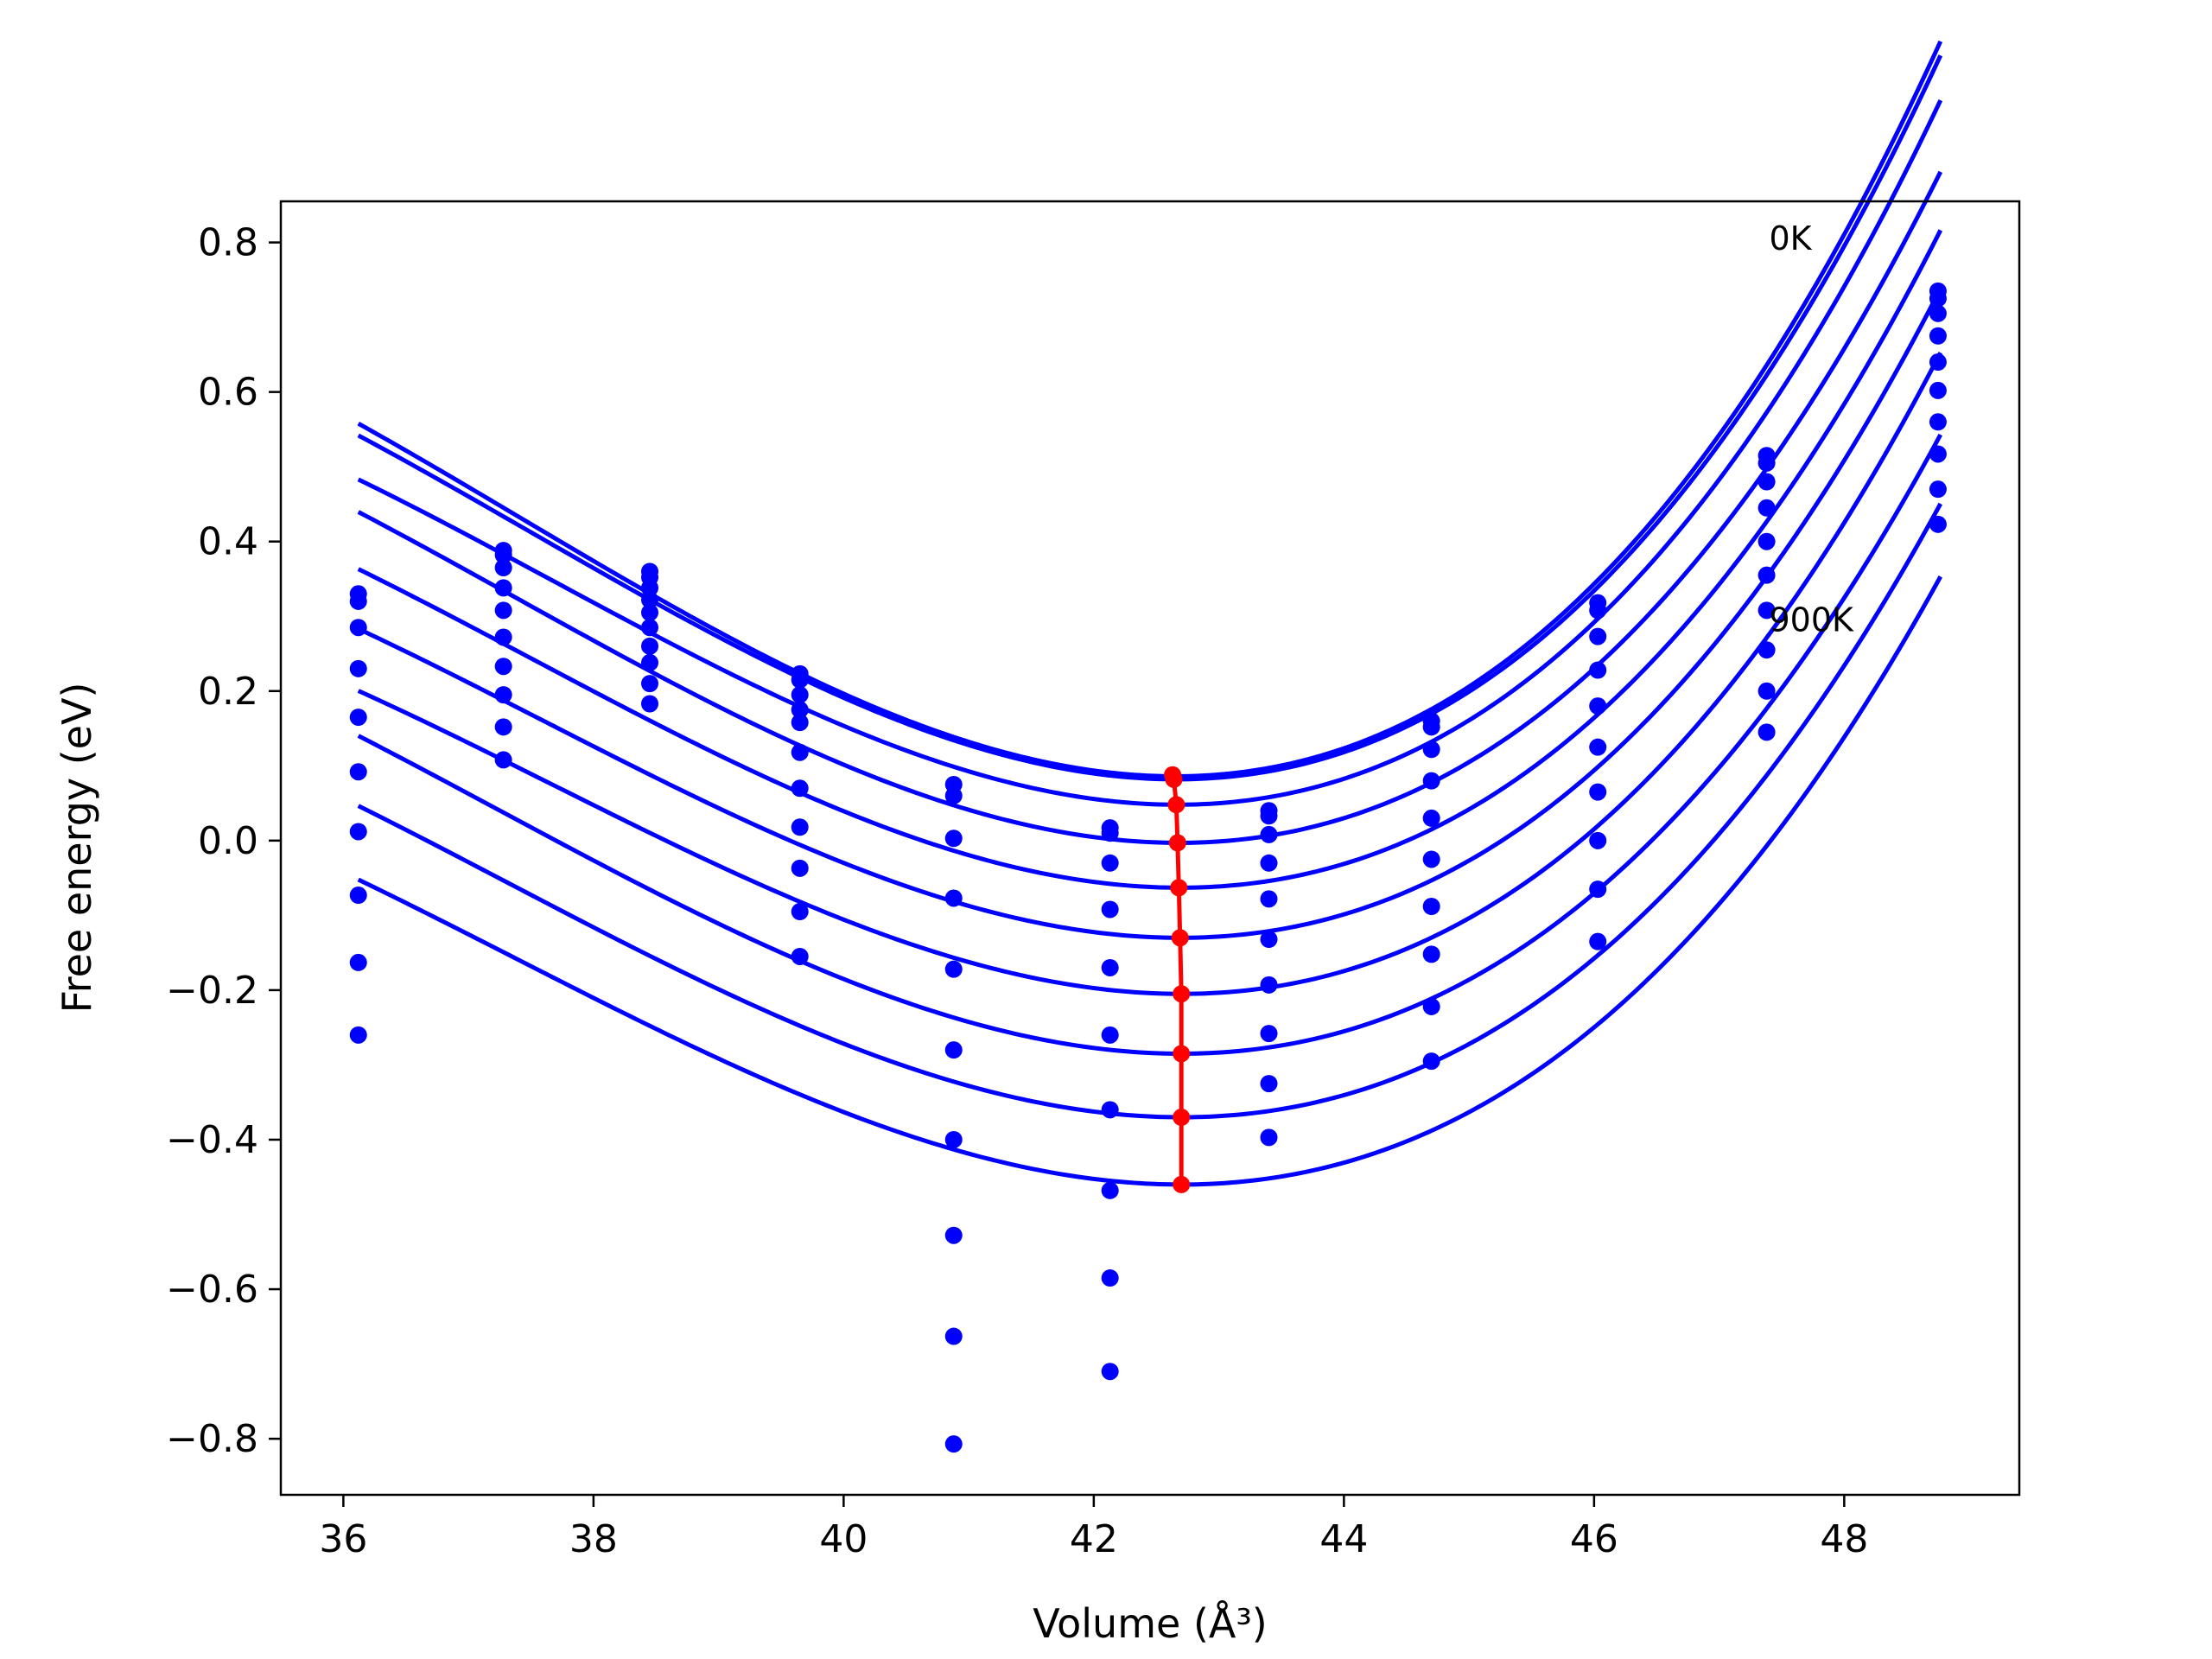 The width and height of the screenshot is (2212, 1659). Describe the element at coordinates (1844, 1539) in the screenshot. I see `x-tick-label: 48` at that location.